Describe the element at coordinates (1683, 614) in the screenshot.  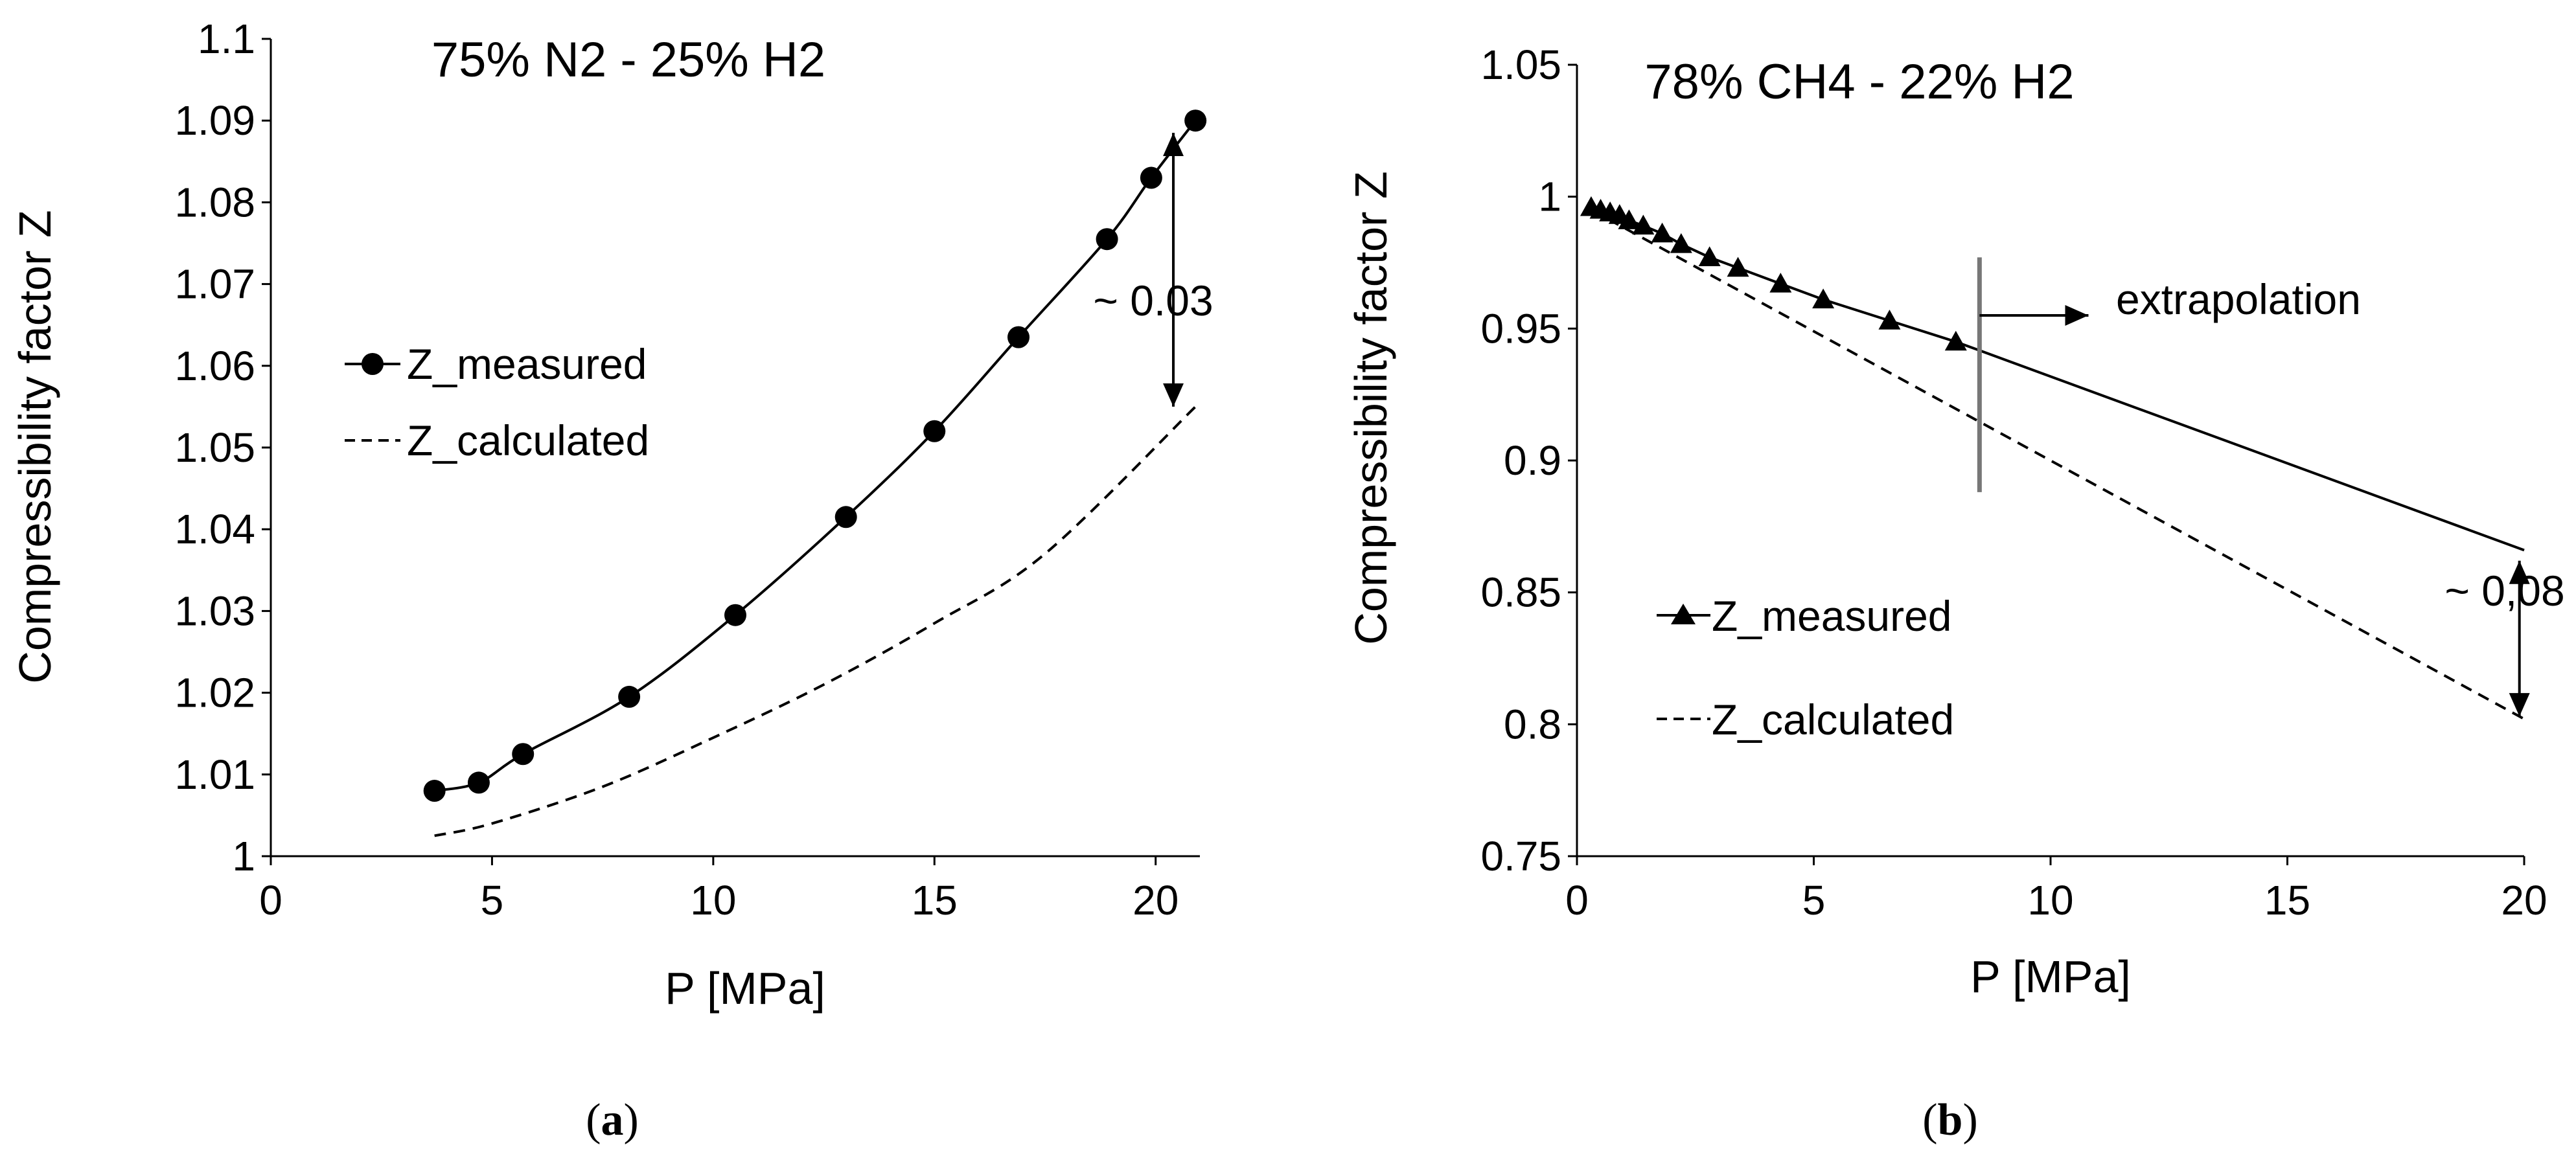
I see `legend-marker-z-measured-b` at that location.